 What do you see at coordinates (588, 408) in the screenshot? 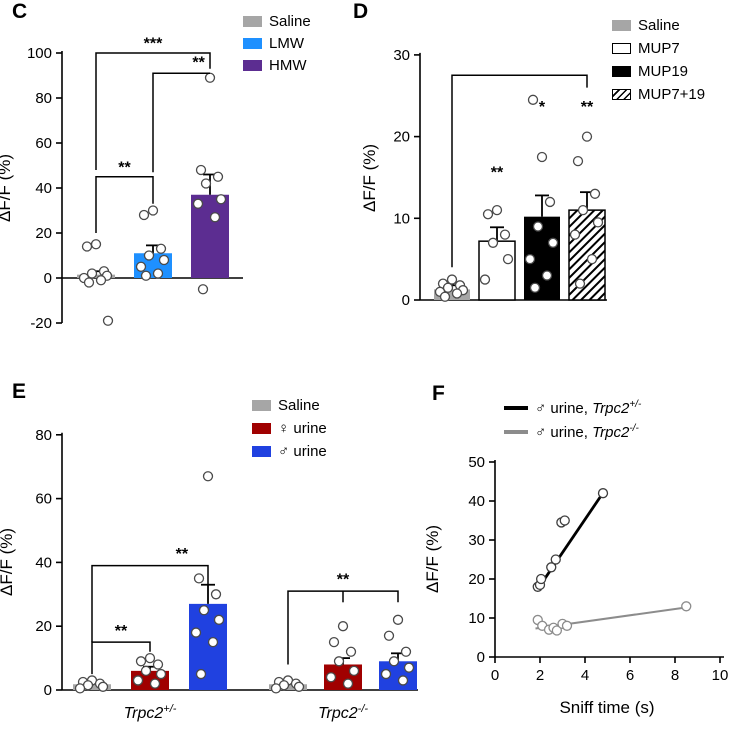
I see `legend-label: ♂ urine, Trpc2+/-` at bounding box center [588, 408].